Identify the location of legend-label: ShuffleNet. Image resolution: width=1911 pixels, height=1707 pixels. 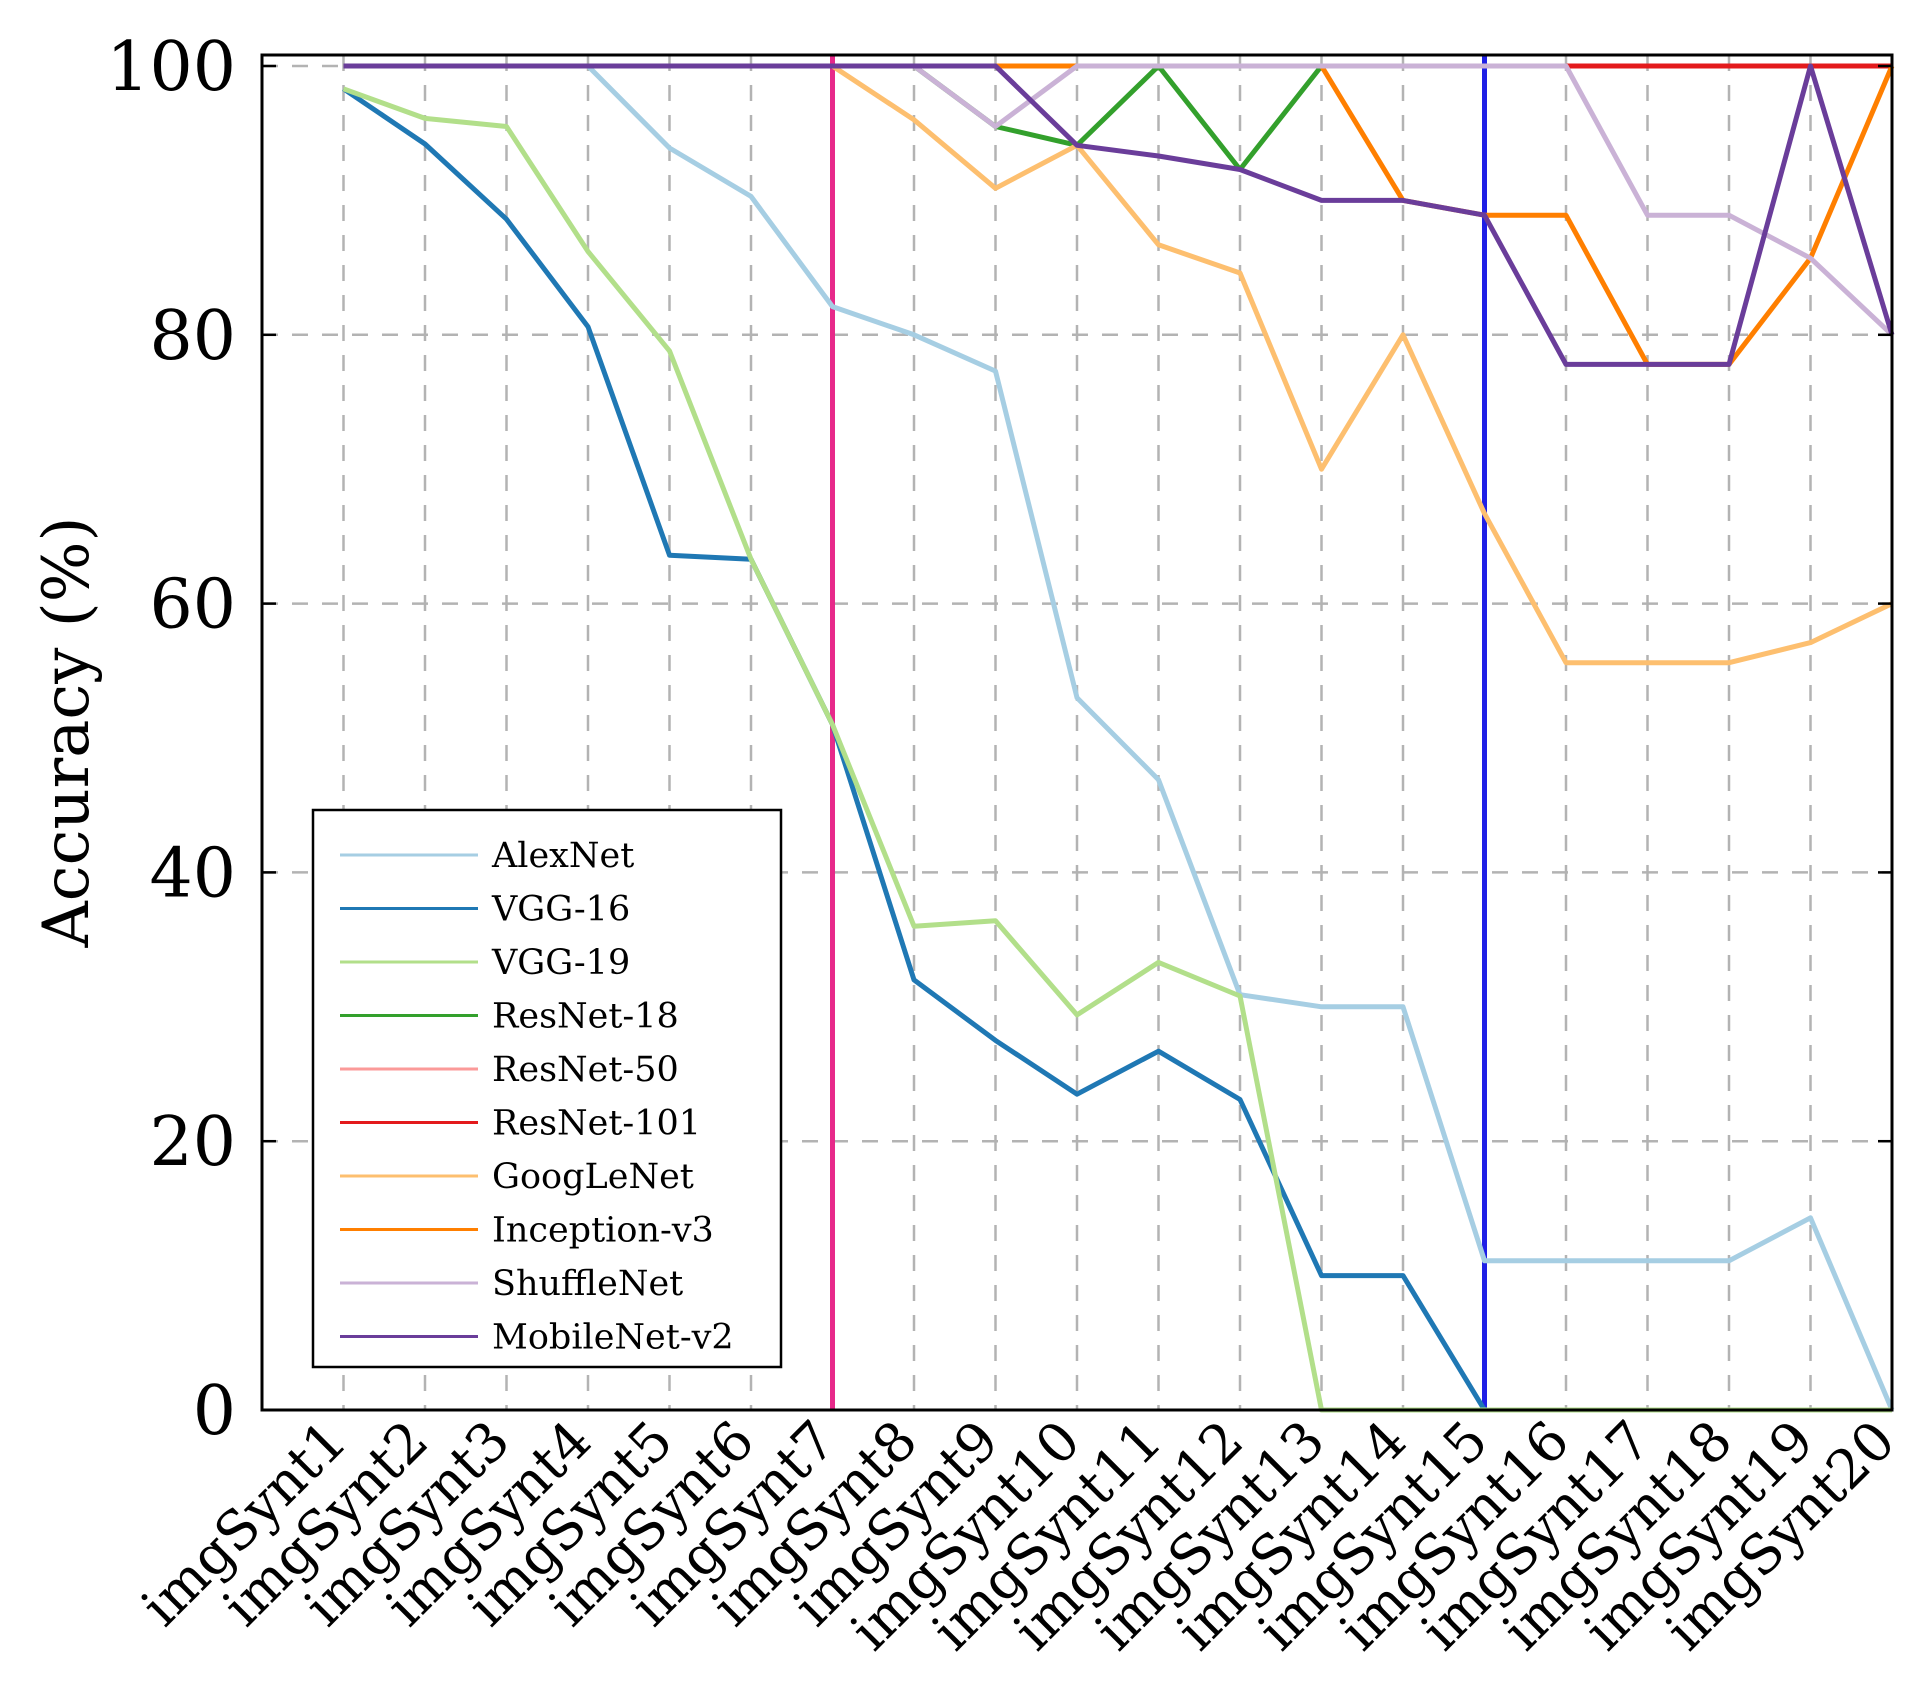
(587, 1284).